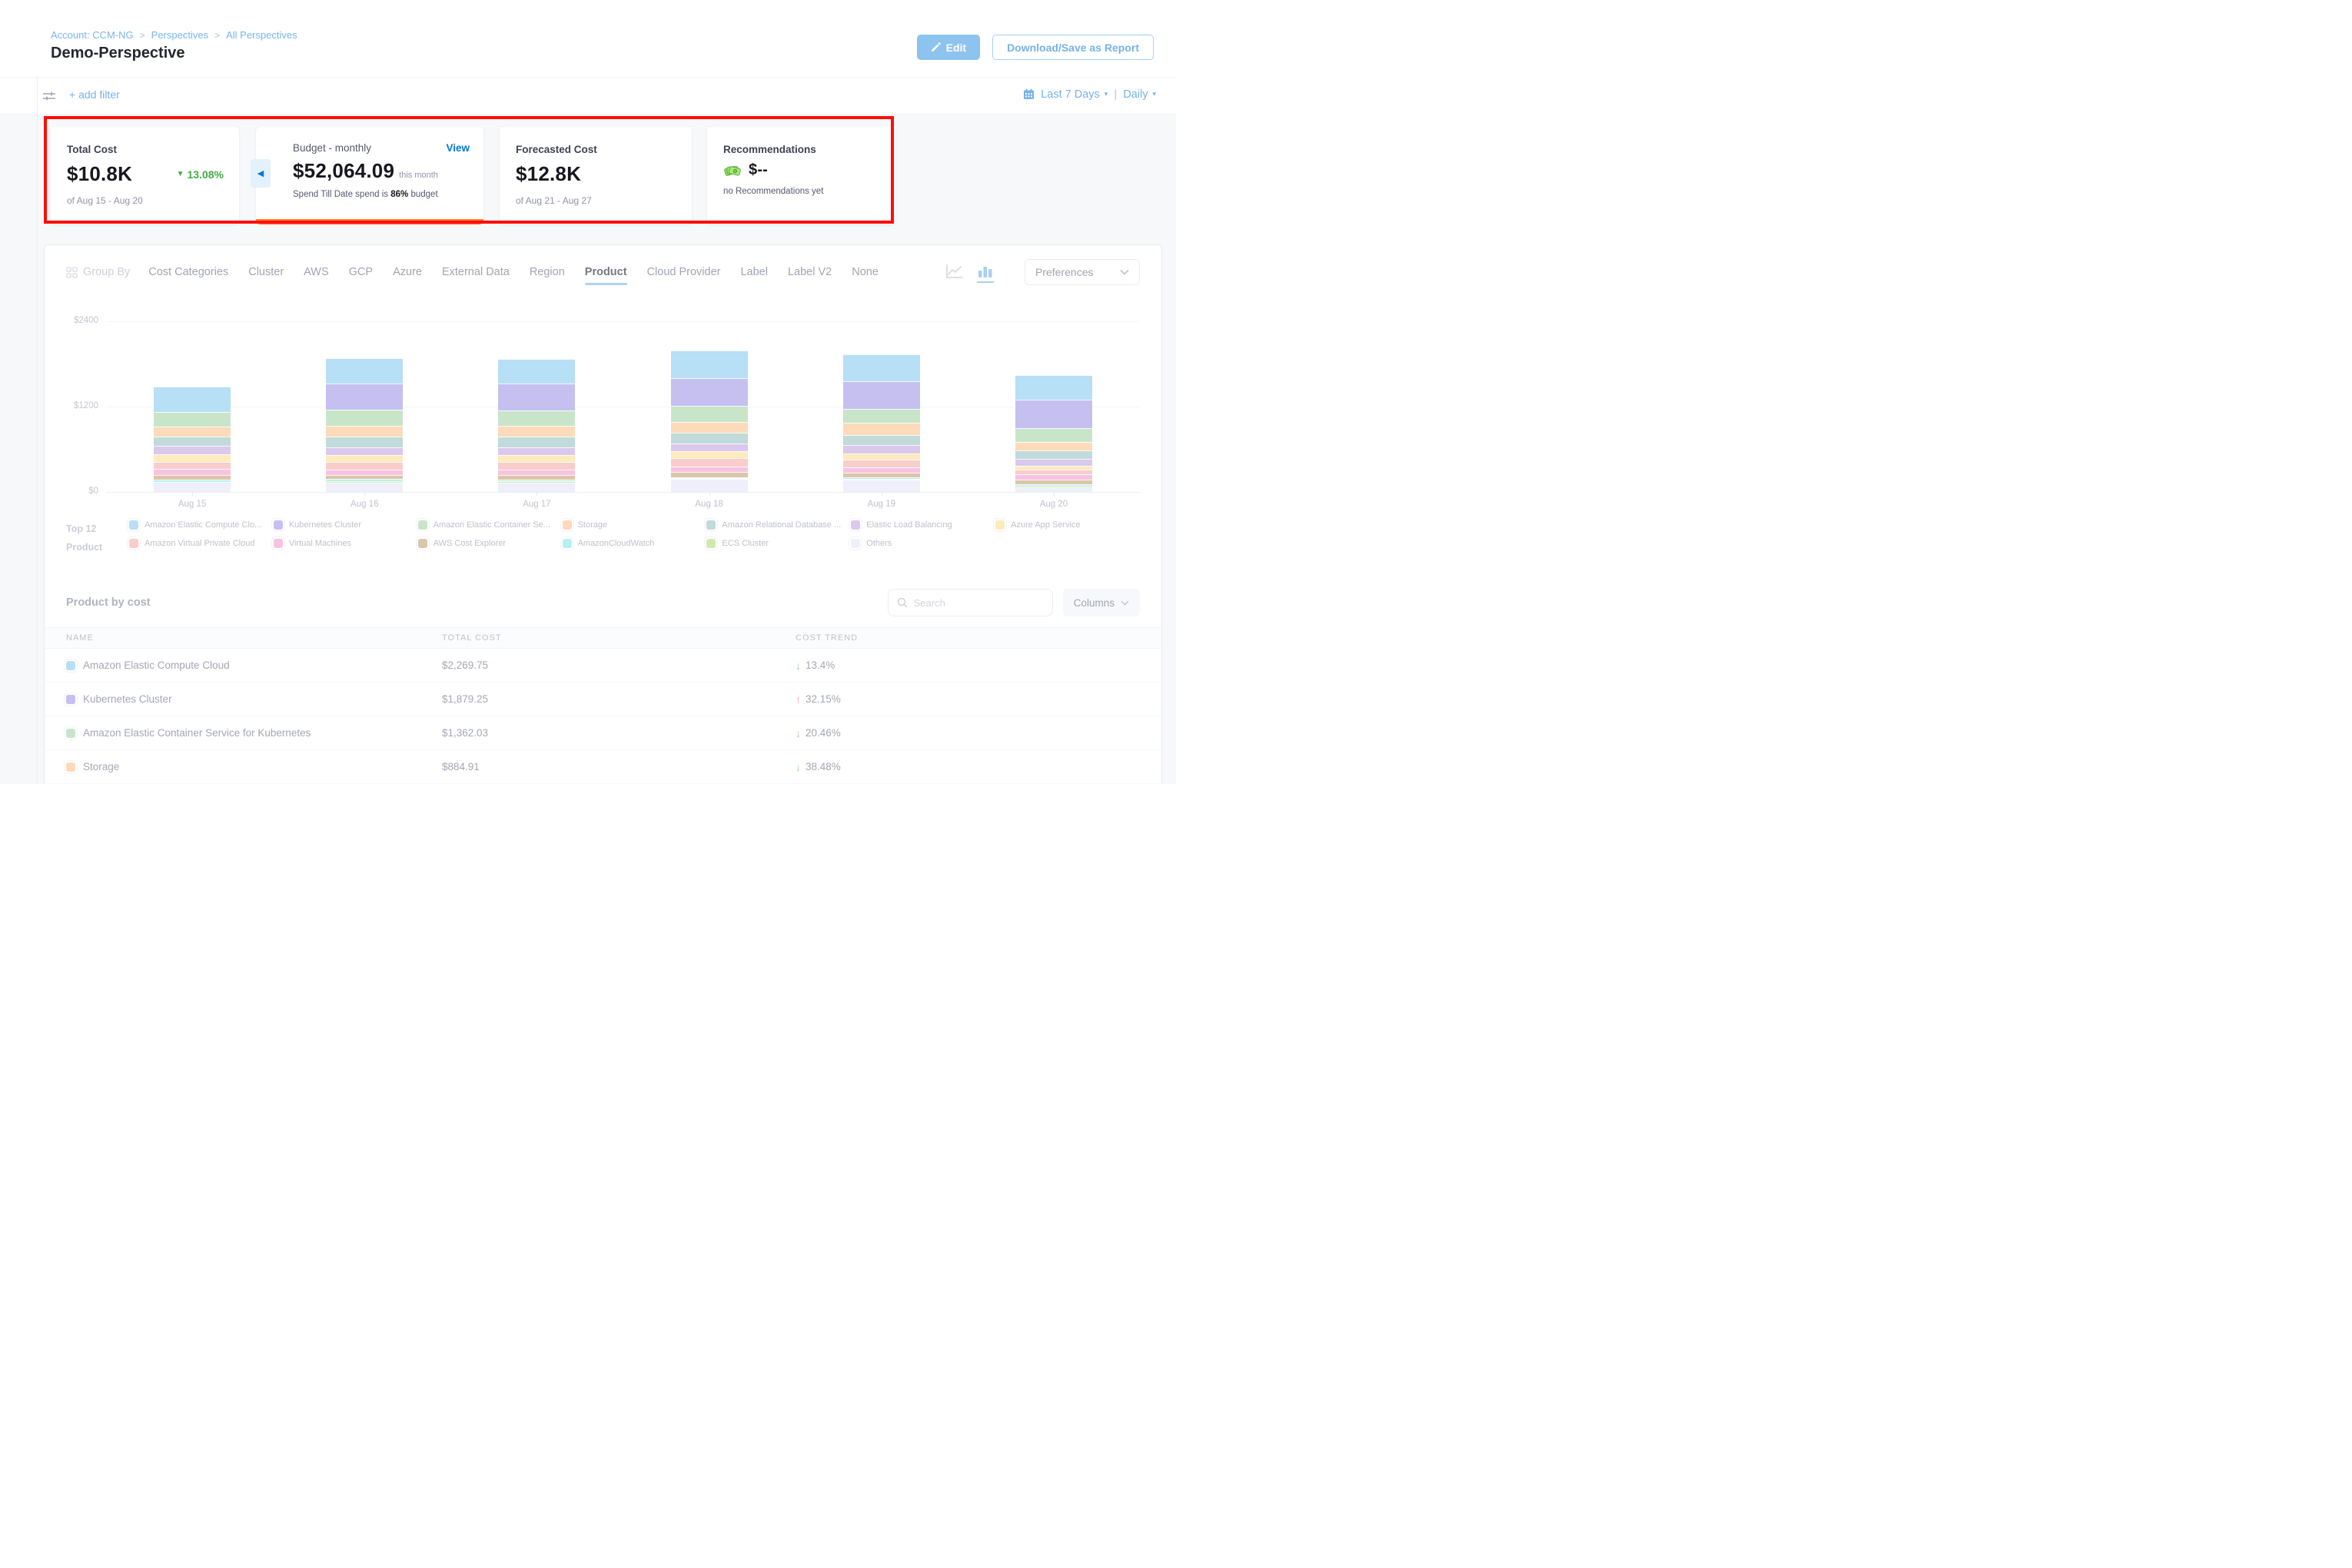 The image size is (2352, 1568). What do you see at coordinates (827, 638) in the screenshot?
I see `col-header-cost-trend: COST TREND` at bounding box center [827, 638].